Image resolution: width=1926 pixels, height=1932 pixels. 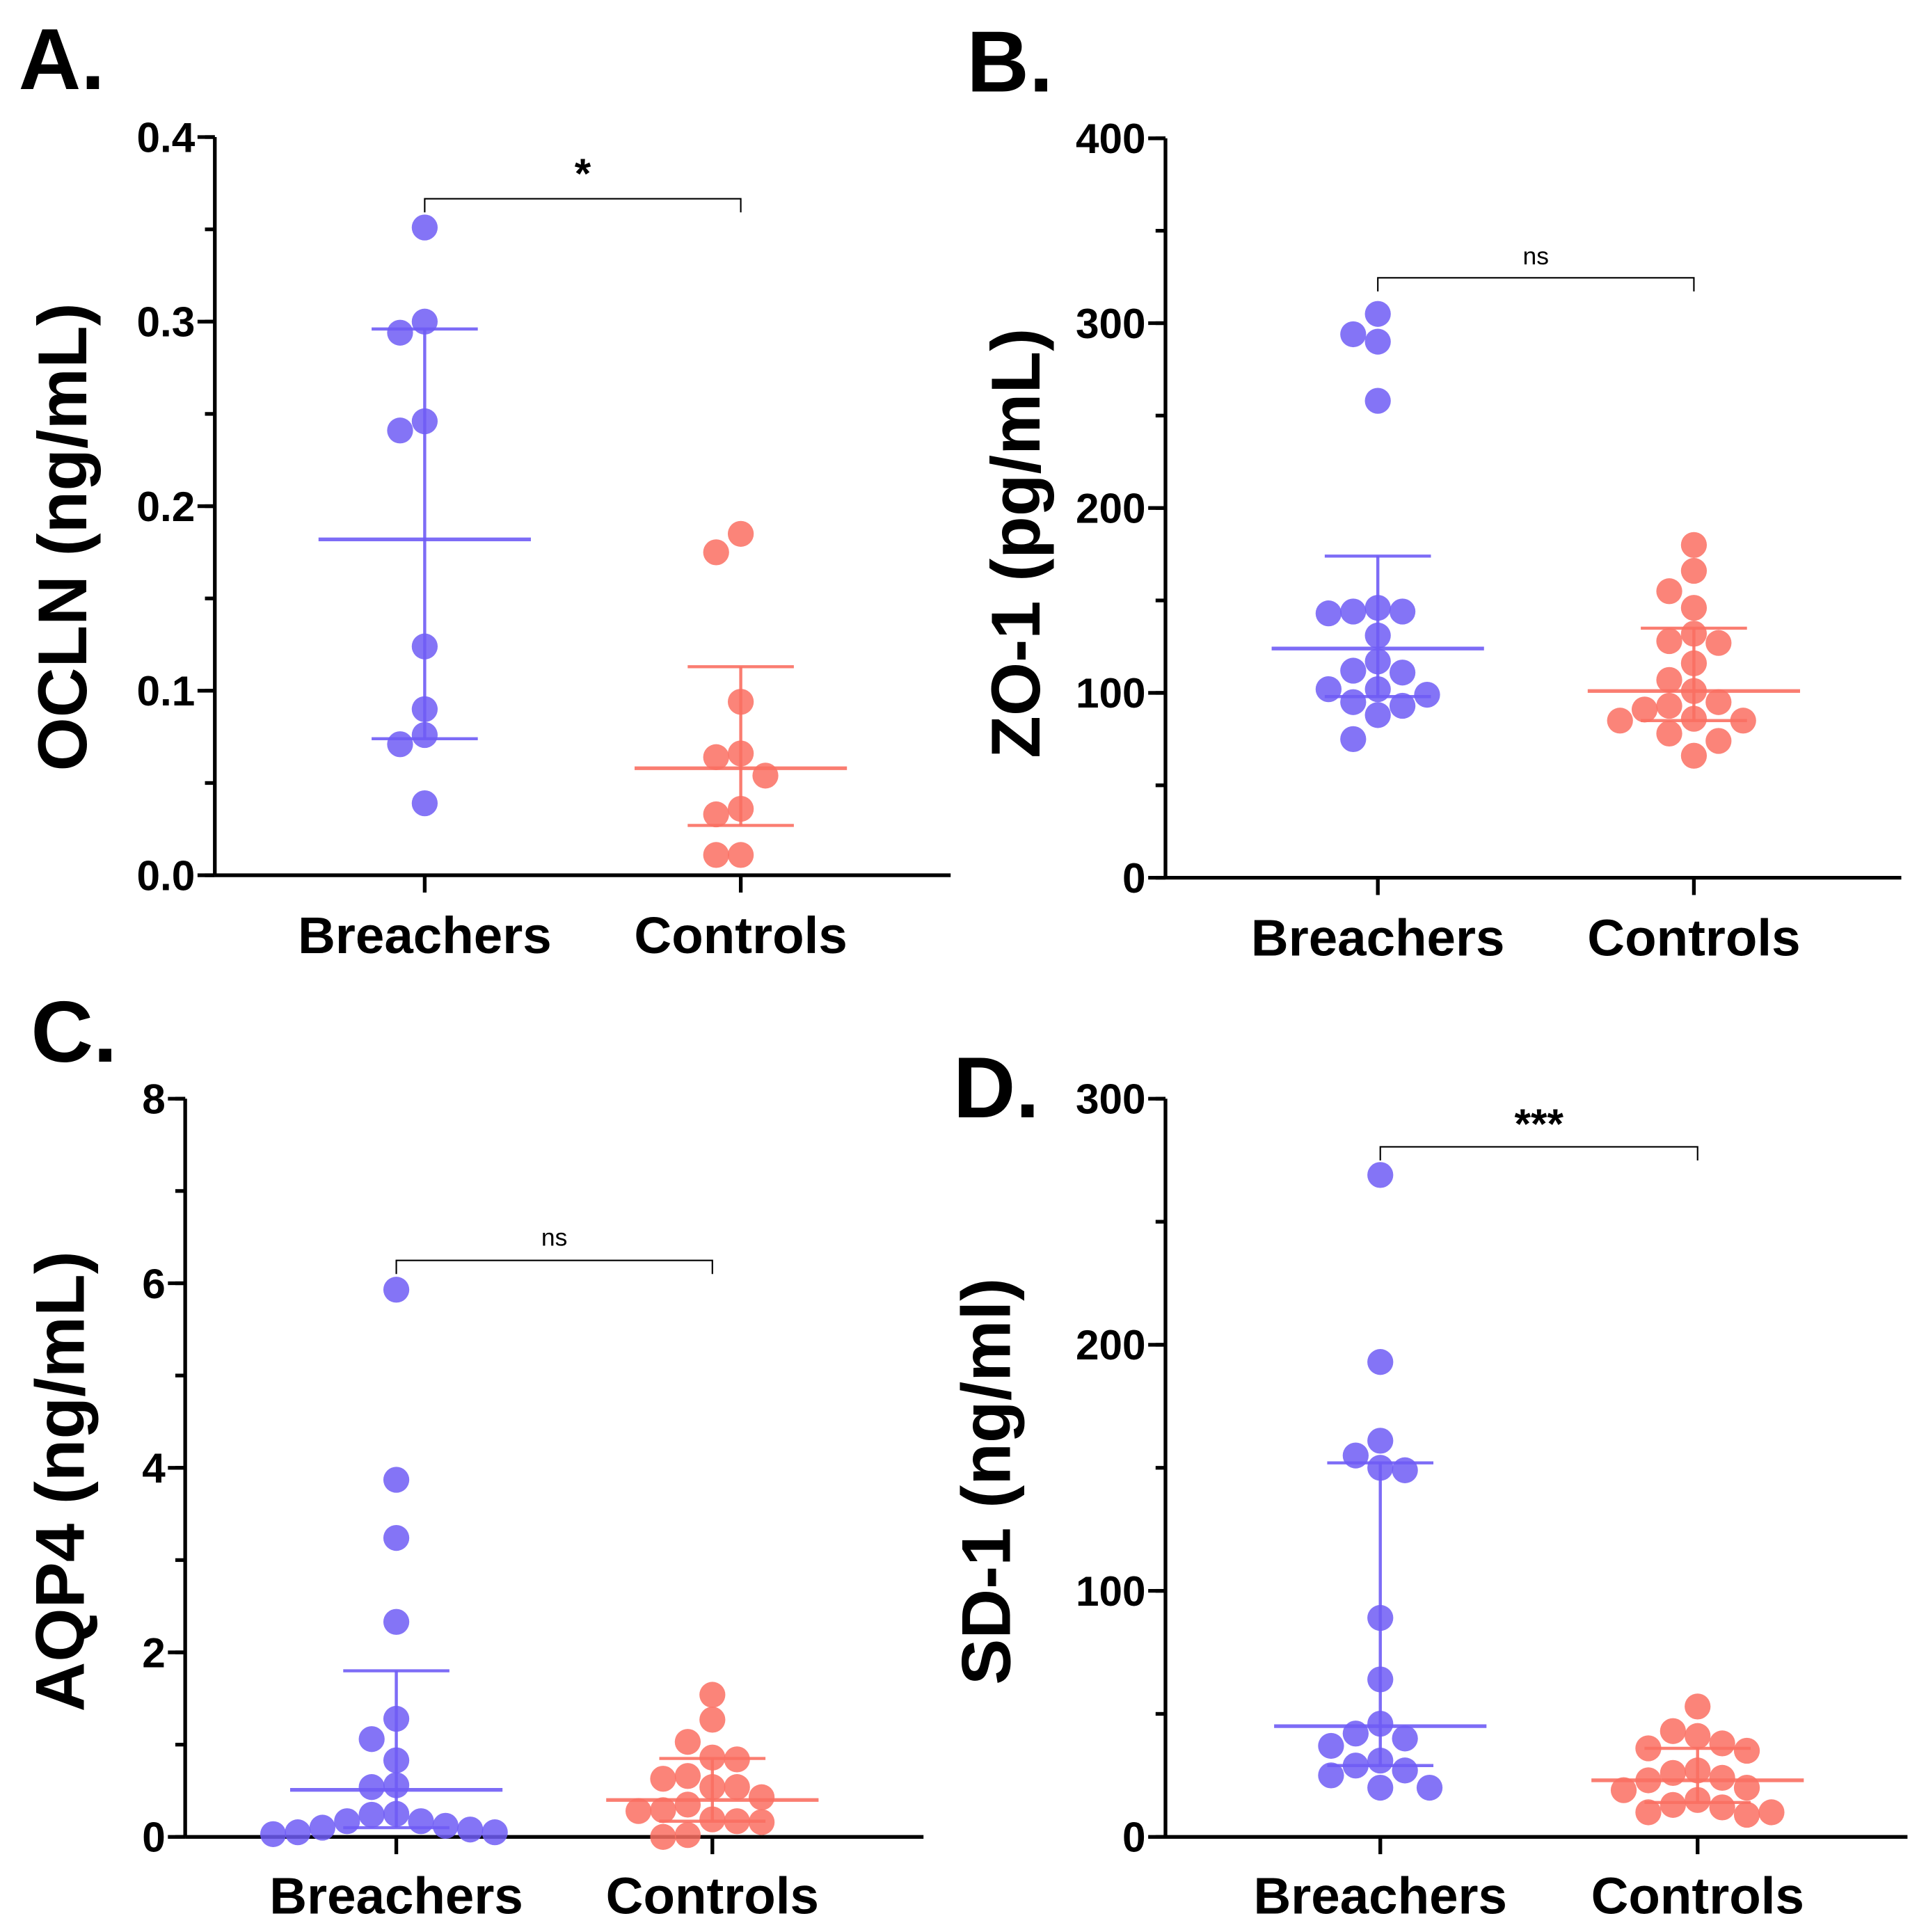 What do you see at coordinates (583, 173) in the screenshot?
I see `significance-label: *` at bounding box center [583, 173].